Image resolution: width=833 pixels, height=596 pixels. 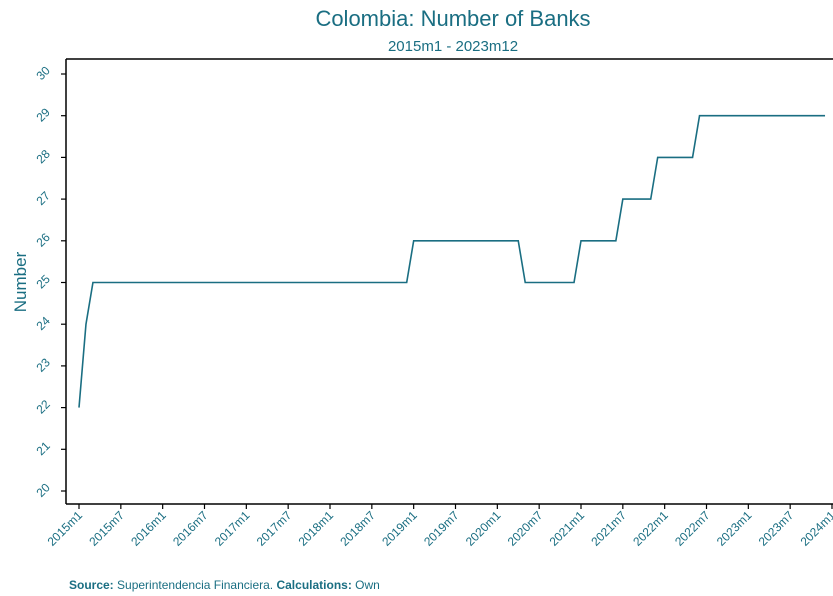 What do you see at coordinates (43, 198) in the screenshot?
I see `y-tick-label: 27` at bounding box center [43, 198].